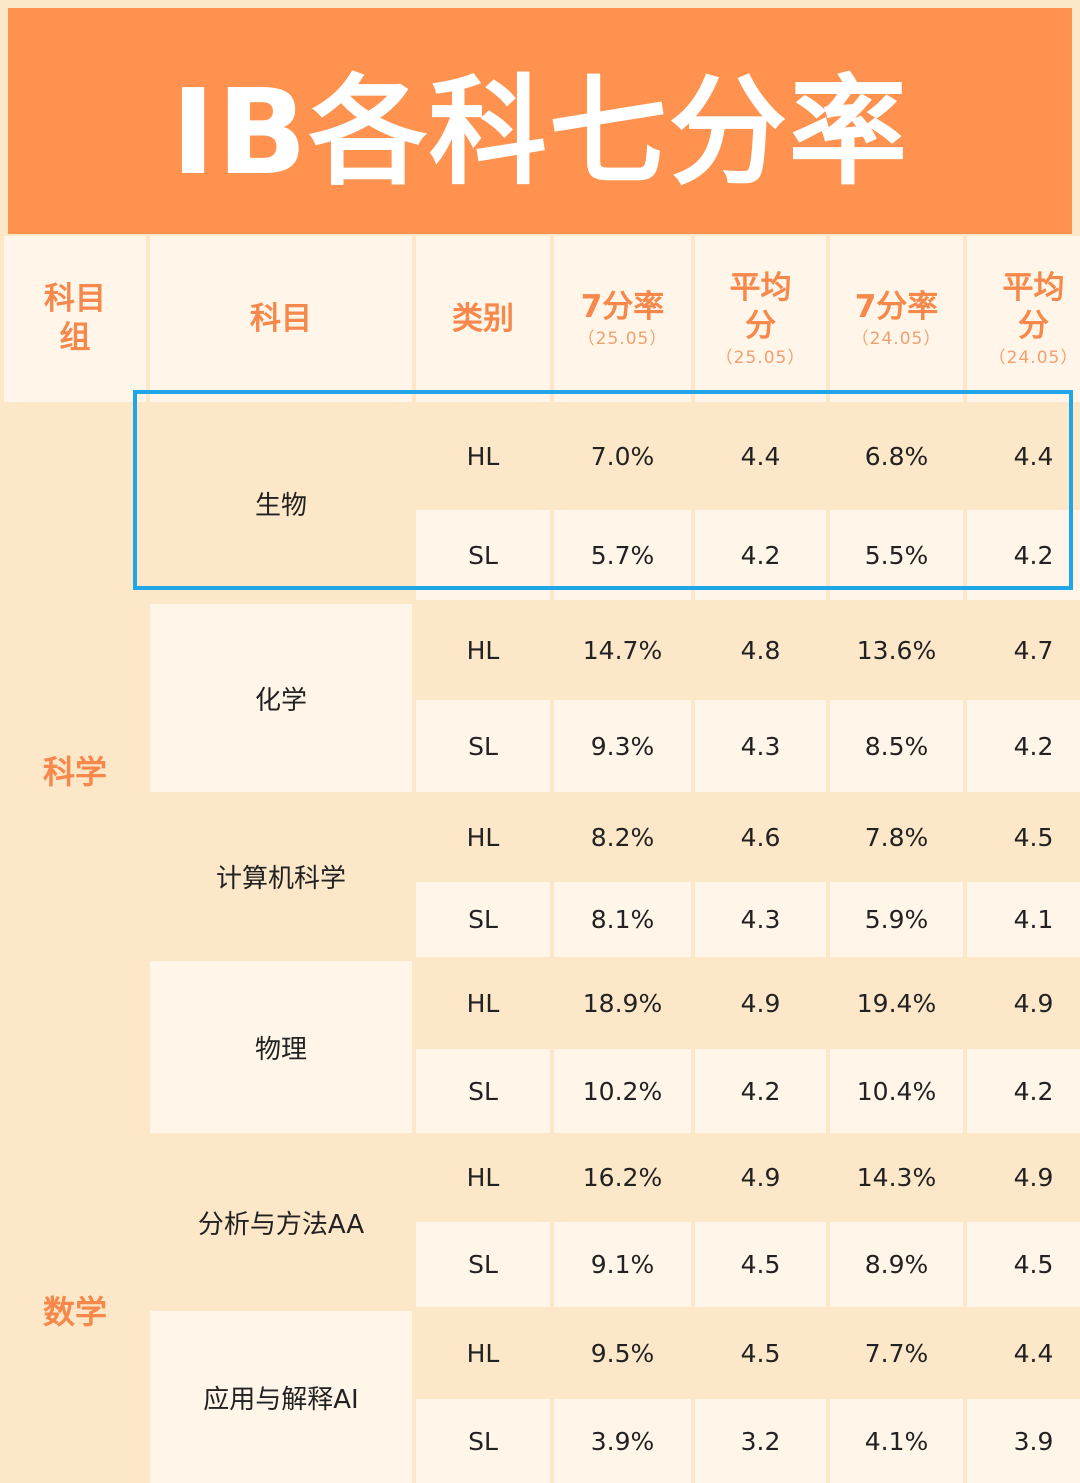 The height and width of the screenshot is (1483, 1080). I want to click on rate-2405-cell: 6.8%, so click(896, 456).